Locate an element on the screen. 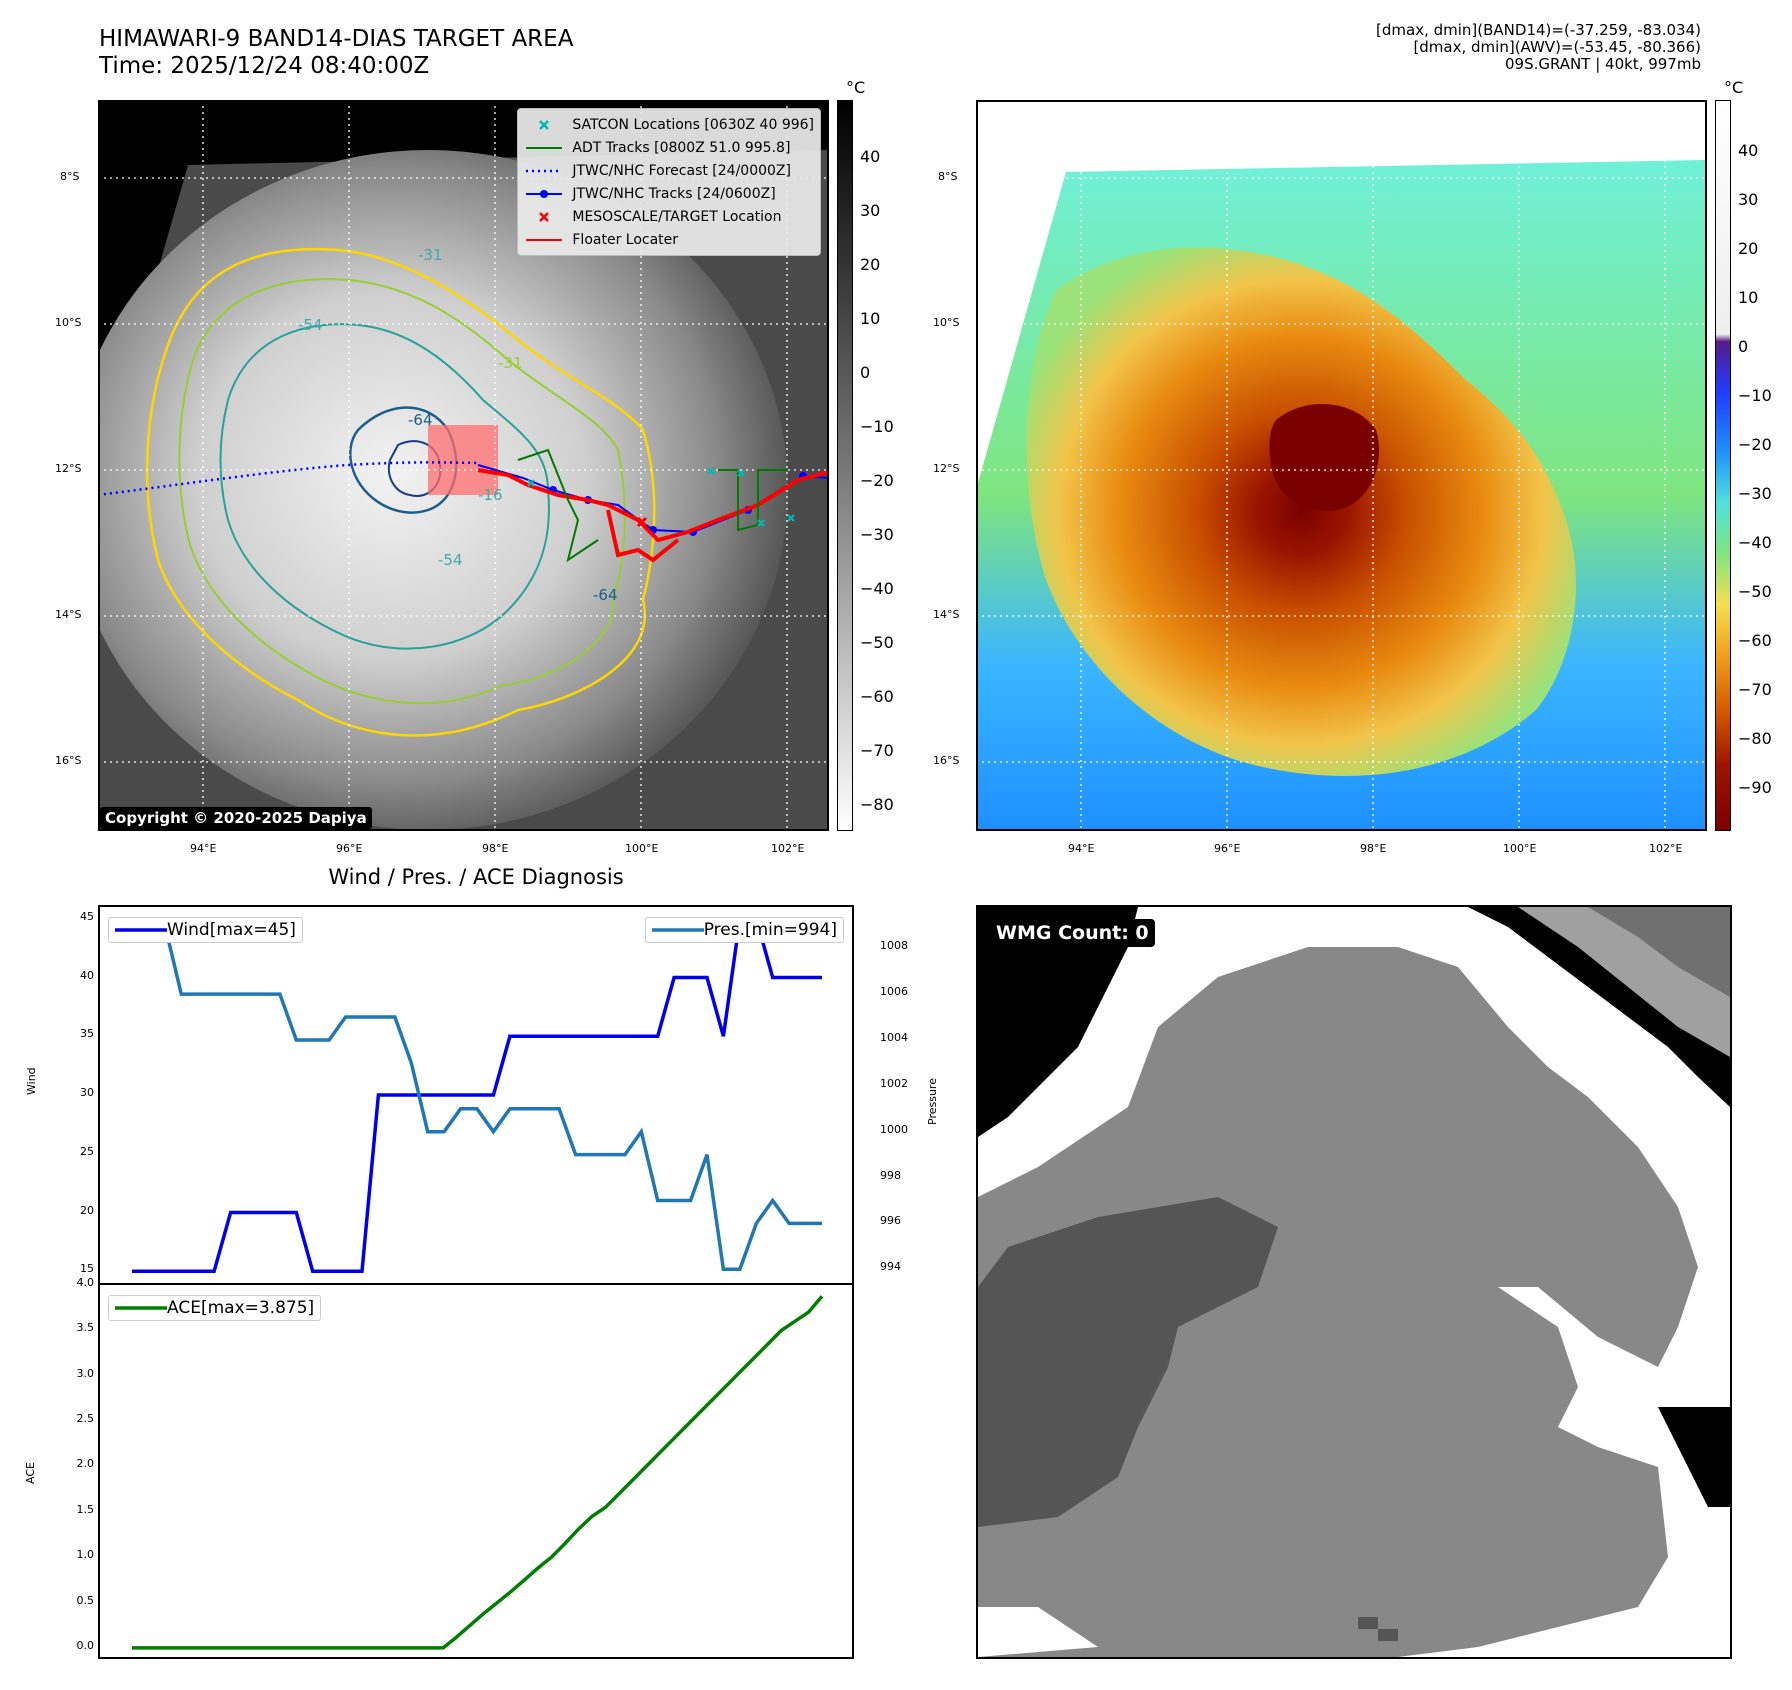 This screenshot has width=1792, height=1690. axis-tick-label: 3.5 is located at coordinates (85, 1328).